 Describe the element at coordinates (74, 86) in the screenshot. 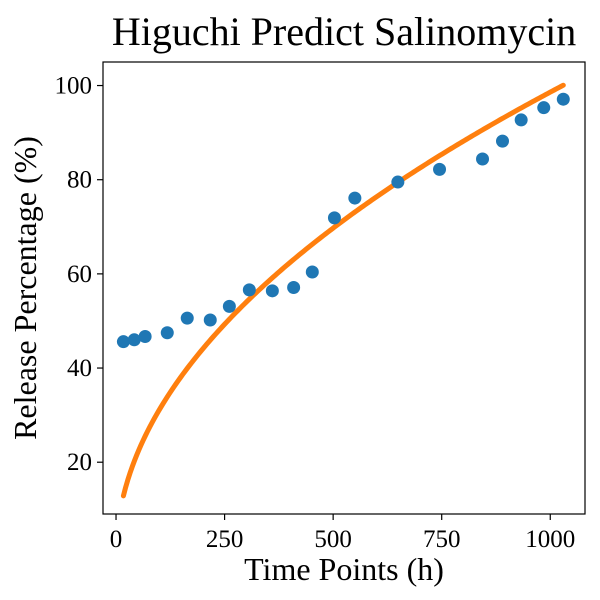

I see `y-tick-label: 100` at that location.